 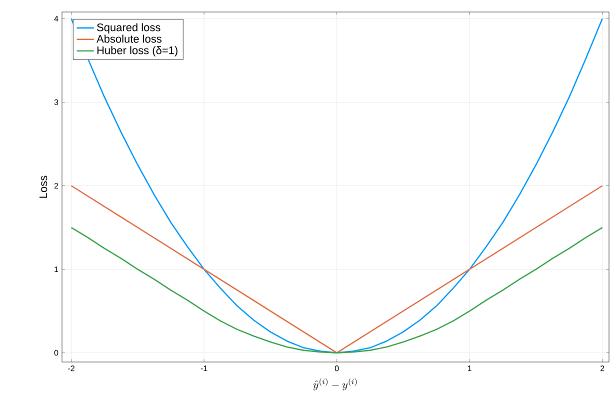 I want to click on x-tick-label: 0, so click(x=336, y=369).